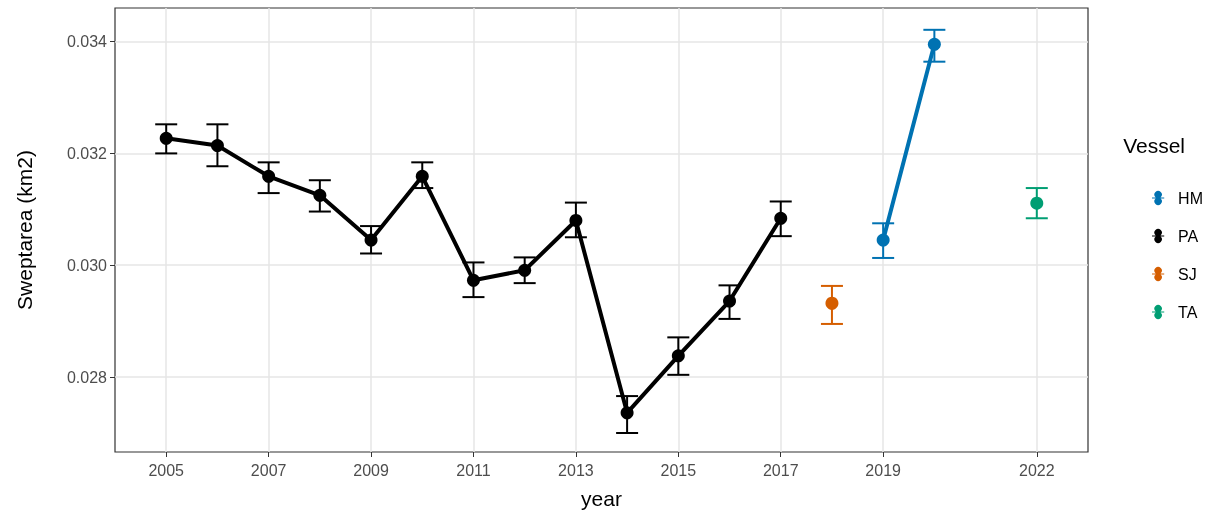 The image size is (1230, 517). What do you see at coordinates (473, 470) in the screenshot?
I see `x-tick-label: 2011` at bounding box center [473, 470].